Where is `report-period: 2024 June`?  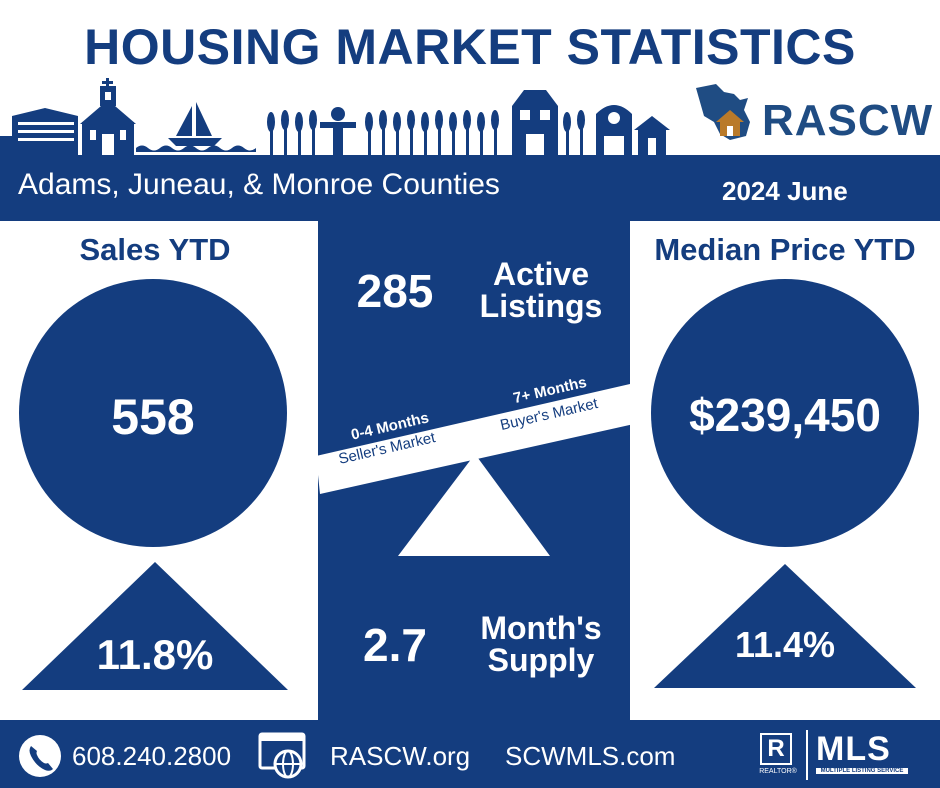 report-period: 2024 June is located at coordinates (785, 191).